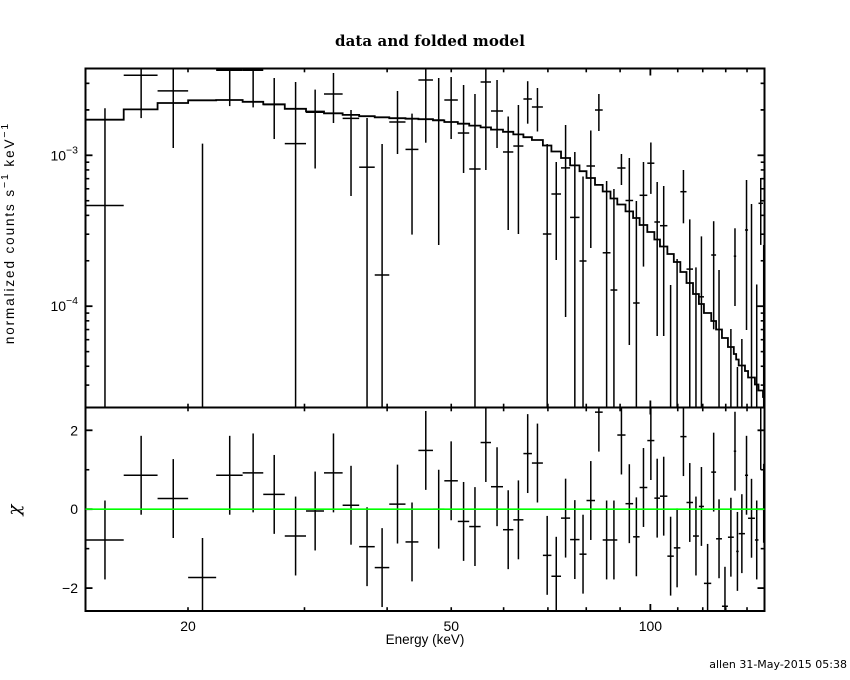 The width and height of the screenshot is (850, 680). What do you see at coordinates (64, 304) in the screenshot?
I see `y-tick-label: 10⁻⁴` at bounding box center [64, 304].